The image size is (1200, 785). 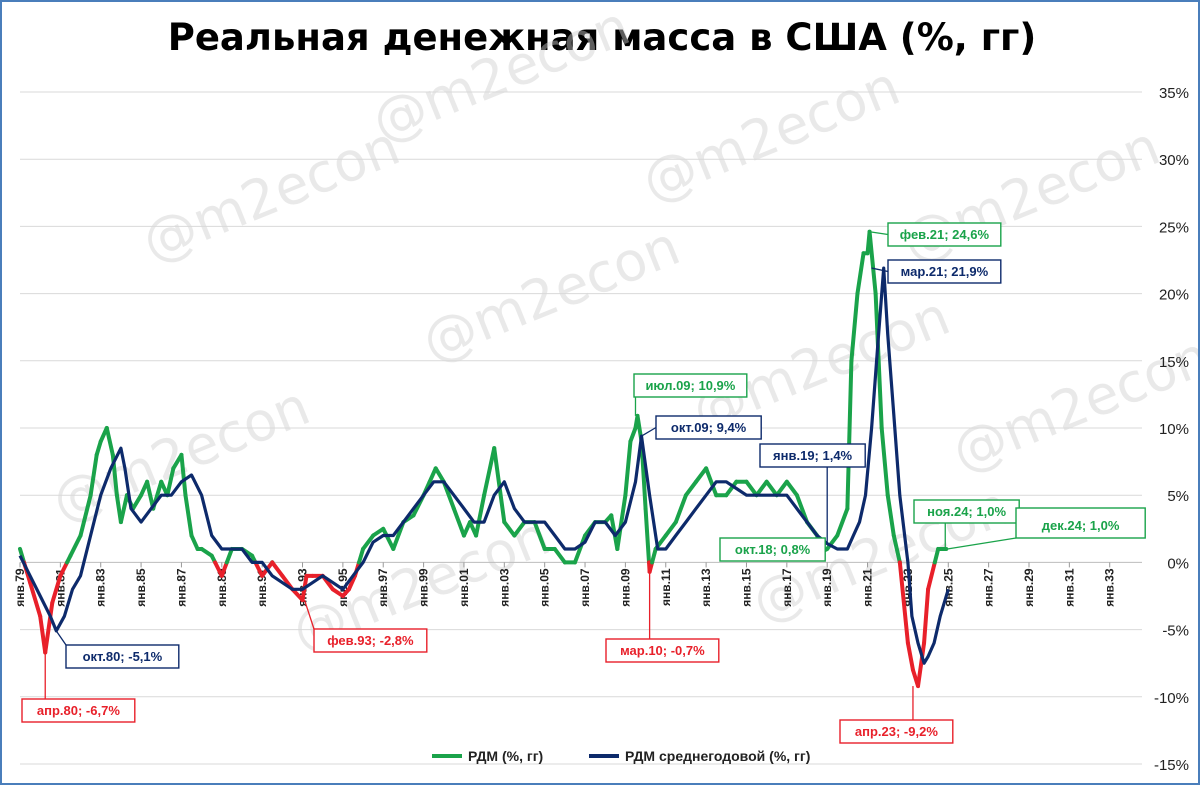 I want to click on x-tick-label: янв.97, so click(x=383, y=587).